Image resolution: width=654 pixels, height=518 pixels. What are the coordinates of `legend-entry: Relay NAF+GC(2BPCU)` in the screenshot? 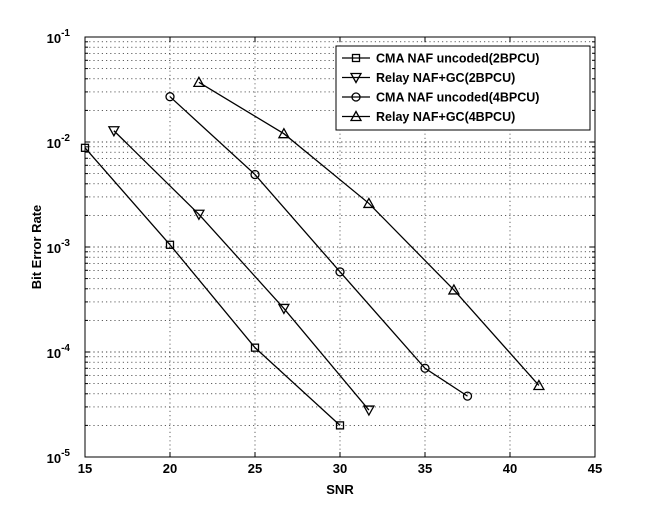 It's located at (428, 78).